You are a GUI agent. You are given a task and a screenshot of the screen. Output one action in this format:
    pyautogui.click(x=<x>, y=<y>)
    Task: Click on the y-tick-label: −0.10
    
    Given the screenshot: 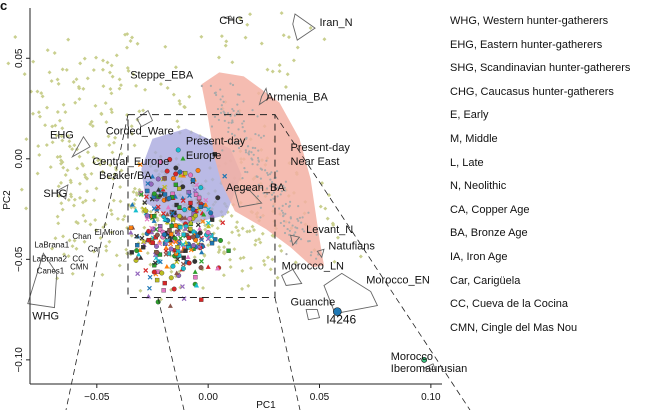 What is the action you would take?
    pyautogui.click(x=19, y=360)
    